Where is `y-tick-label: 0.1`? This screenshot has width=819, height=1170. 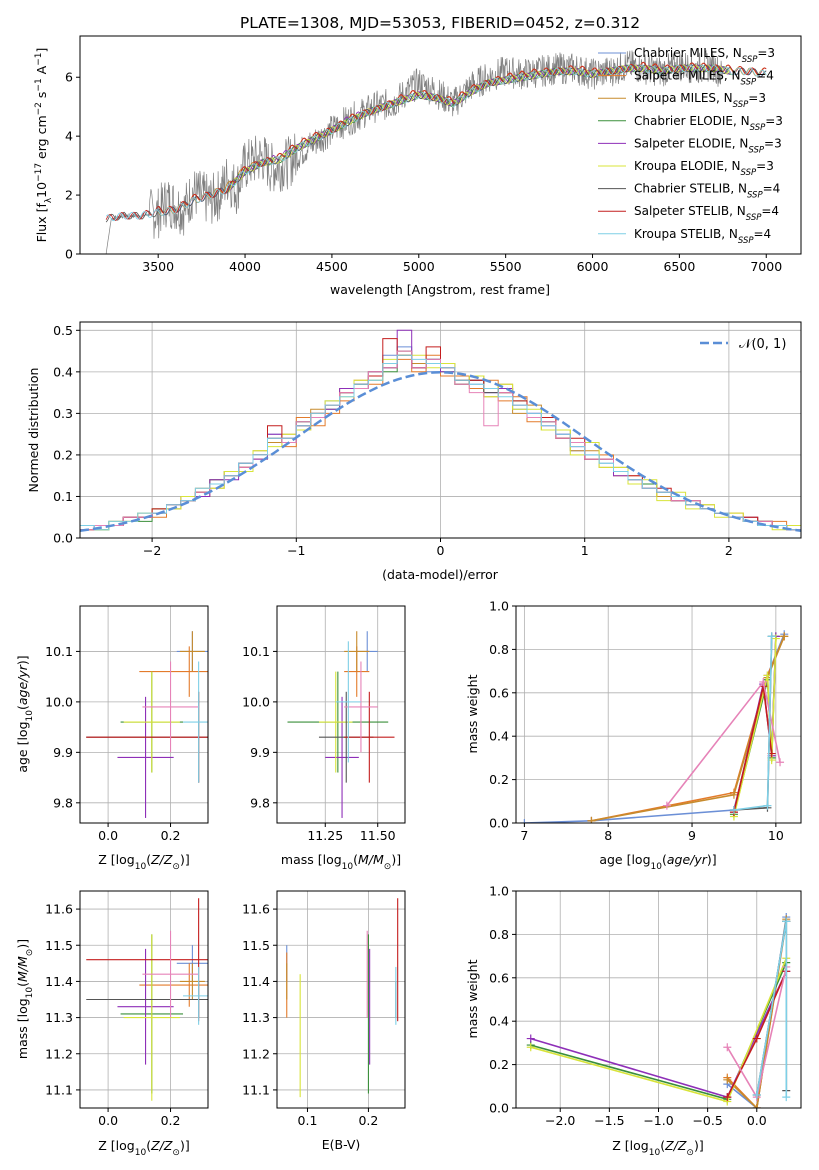
y-tick-label: 0.1 is located at coordinates (63, 496).